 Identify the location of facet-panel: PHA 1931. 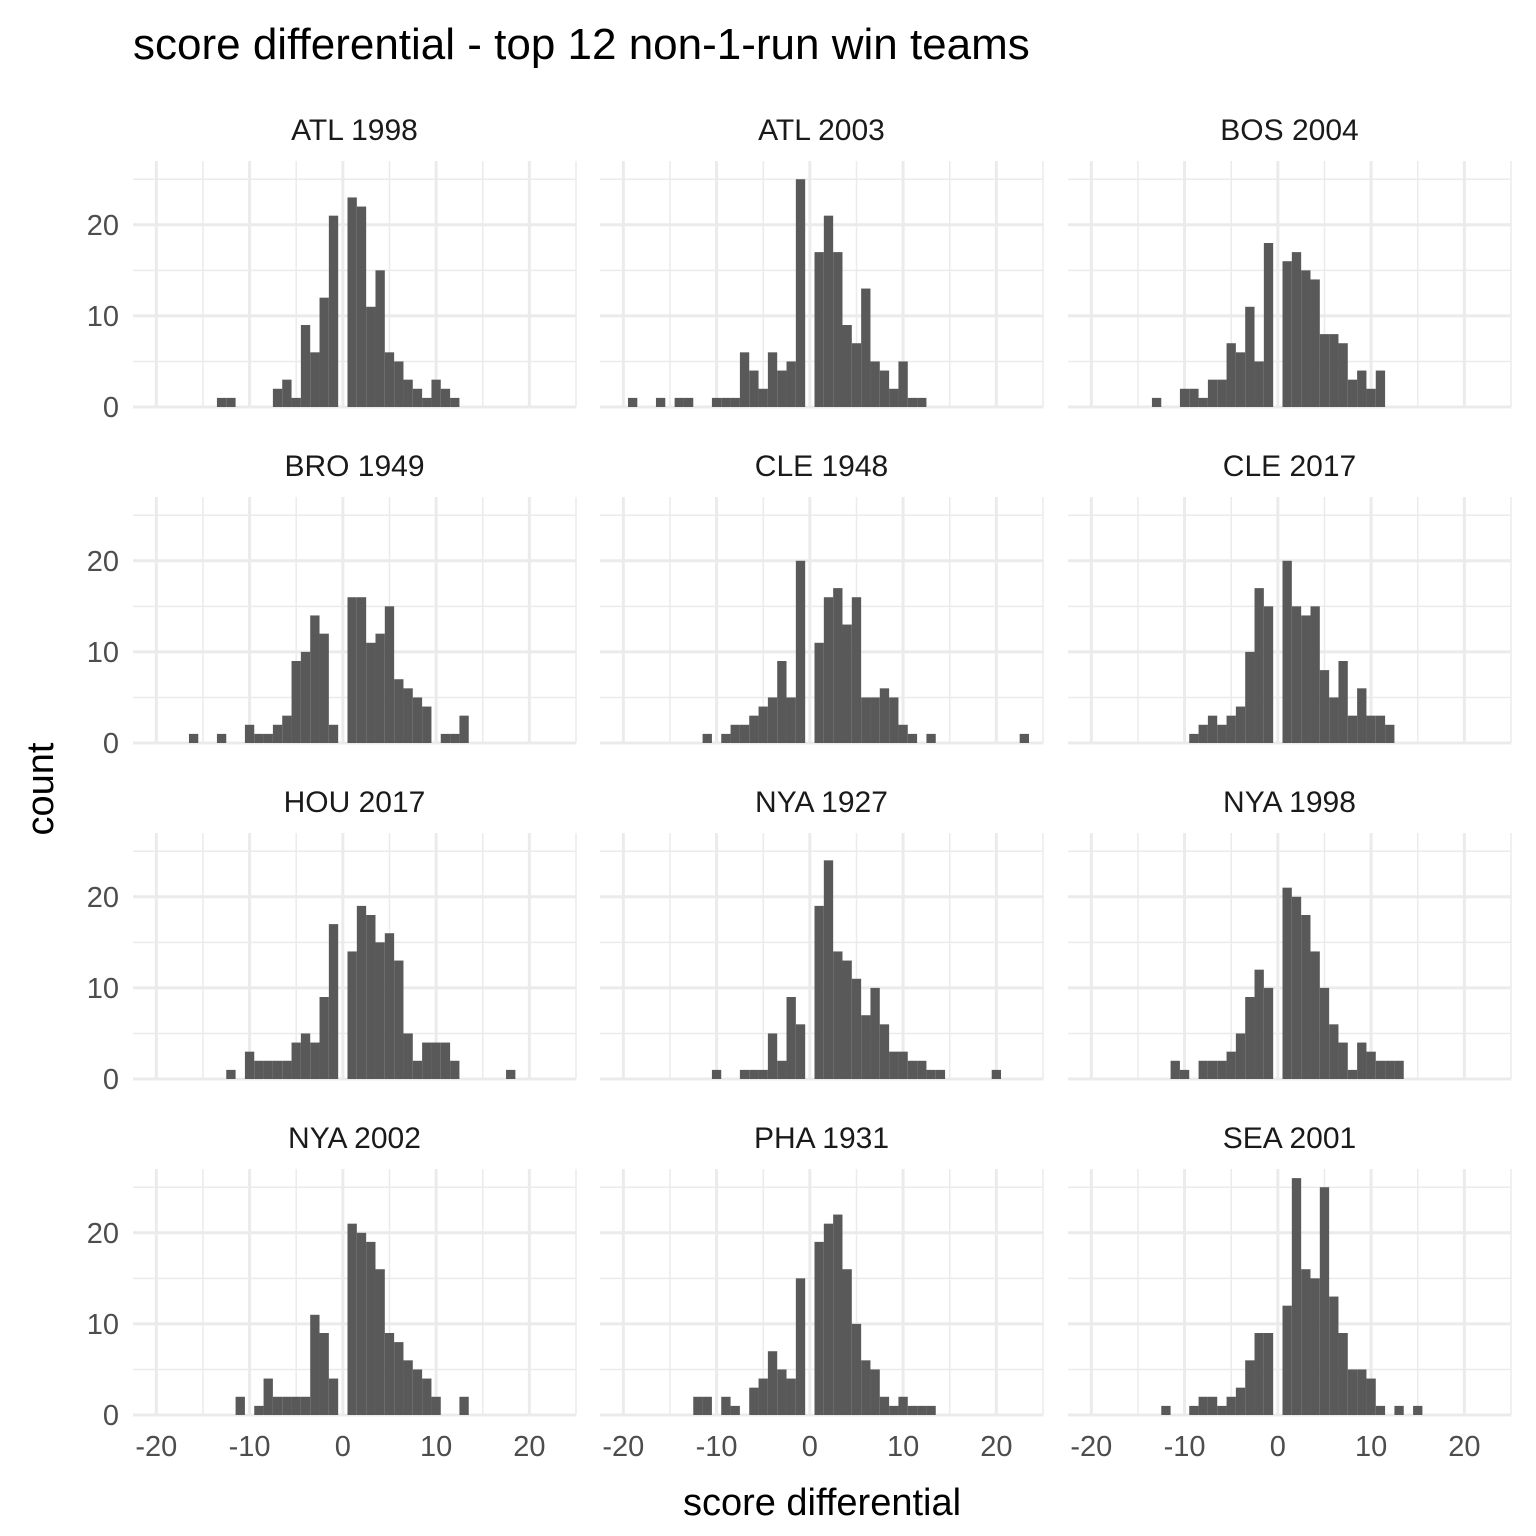
(822, 1269).